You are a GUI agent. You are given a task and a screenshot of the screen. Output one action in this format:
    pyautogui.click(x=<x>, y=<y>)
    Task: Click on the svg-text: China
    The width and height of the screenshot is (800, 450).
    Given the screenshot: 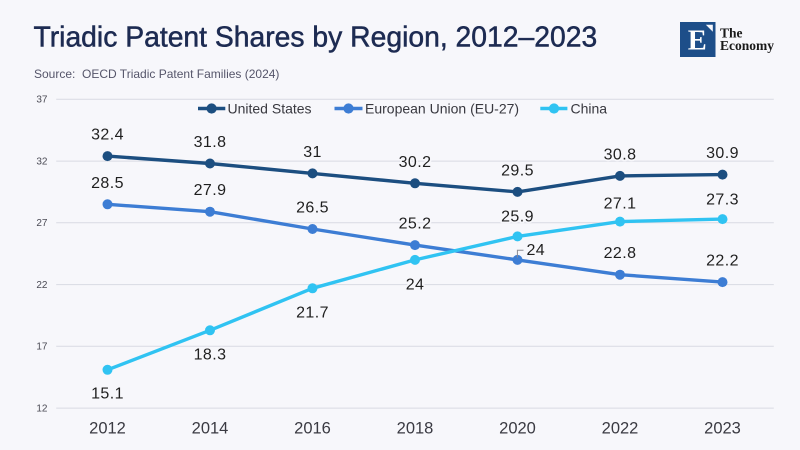 What is the action you would take?
    pyautogui.click(x=589, y=109)
    